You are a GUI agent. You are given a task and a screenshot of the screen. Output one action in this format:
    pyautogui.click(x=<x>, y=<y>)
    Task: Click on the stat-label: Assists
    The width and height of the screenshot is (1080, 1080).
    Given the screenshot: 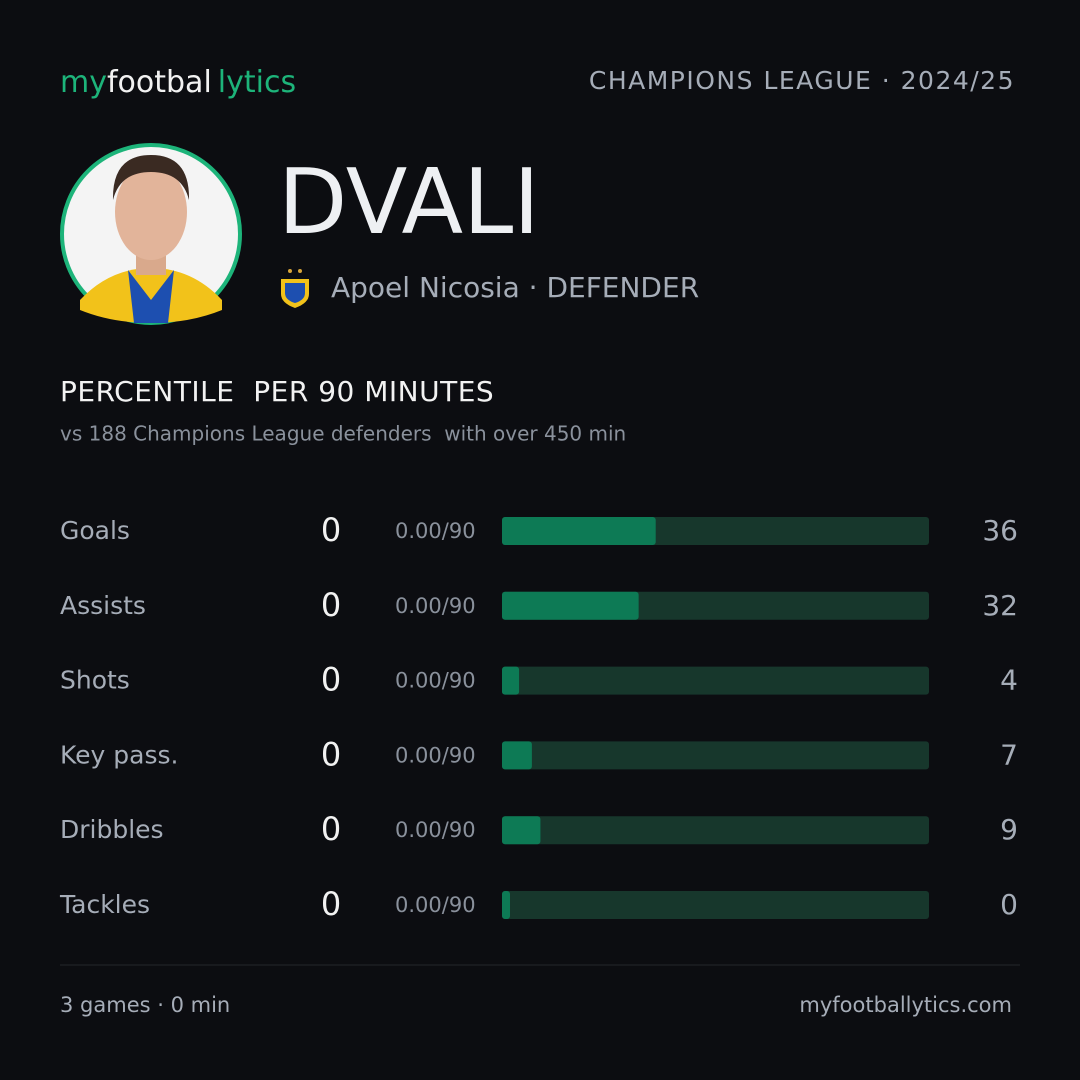 What is the action you would take?
    pyautogui.click(x=103, y=605)
    